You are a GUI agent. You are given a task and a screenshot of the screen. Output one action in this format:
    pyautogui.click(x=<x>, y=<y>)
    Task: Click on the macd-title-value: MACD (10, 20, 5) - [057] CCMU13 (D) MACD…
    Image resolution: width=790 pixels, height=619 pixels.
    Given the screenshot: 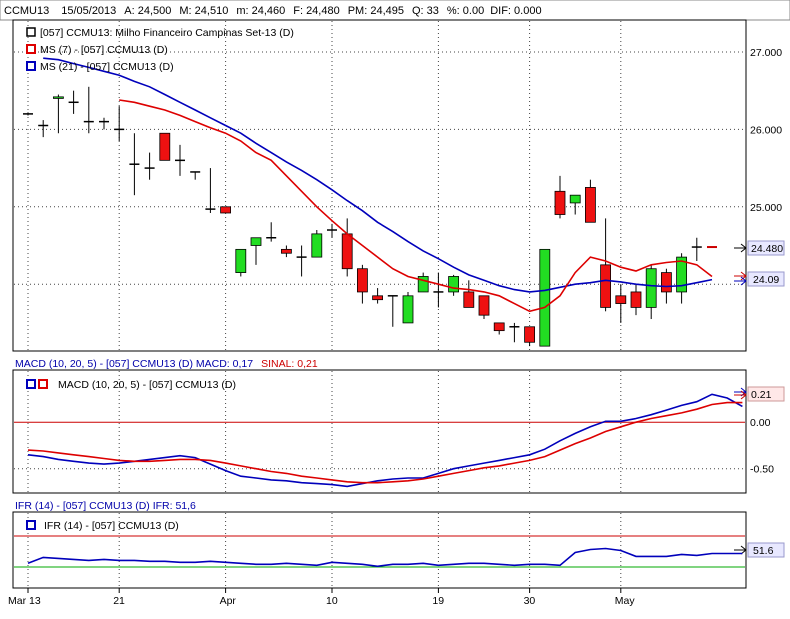 What is the action you would take?
    pyautogui.click(x=134, y=364)
    